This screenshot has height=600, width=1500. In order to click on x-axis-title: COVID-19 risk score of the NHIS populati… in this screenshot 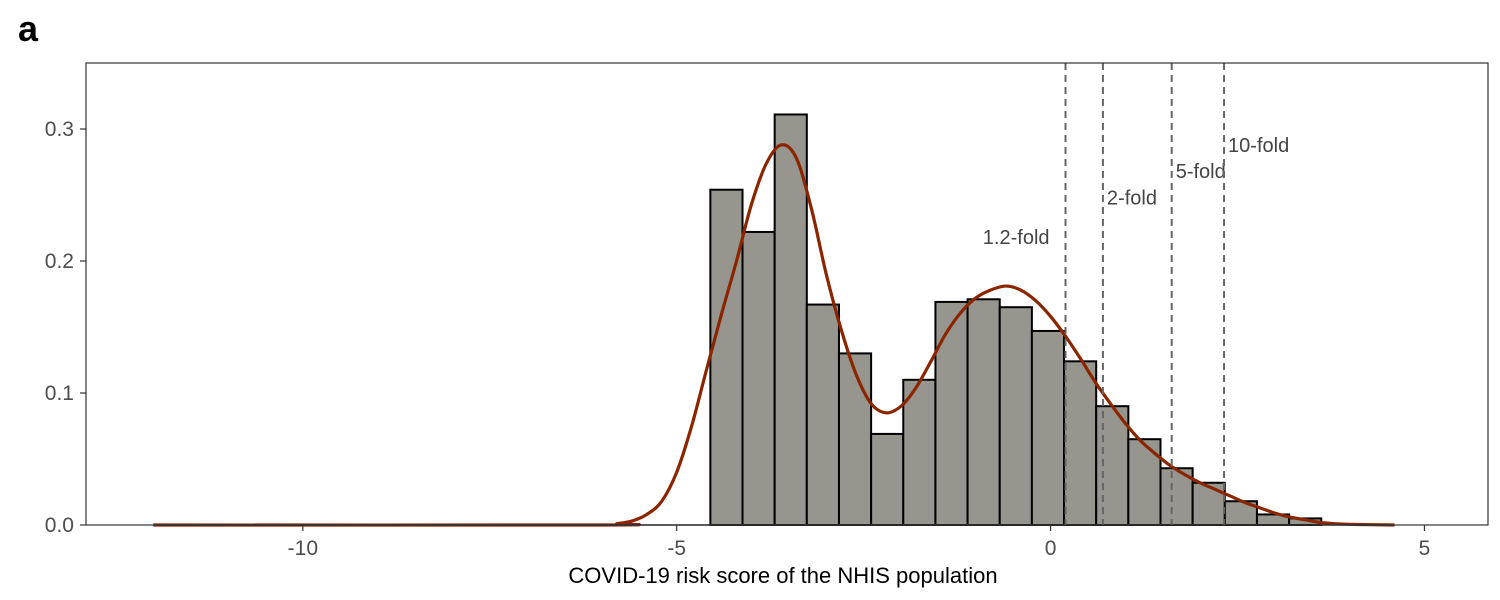, I will do `click(782, 575)`.